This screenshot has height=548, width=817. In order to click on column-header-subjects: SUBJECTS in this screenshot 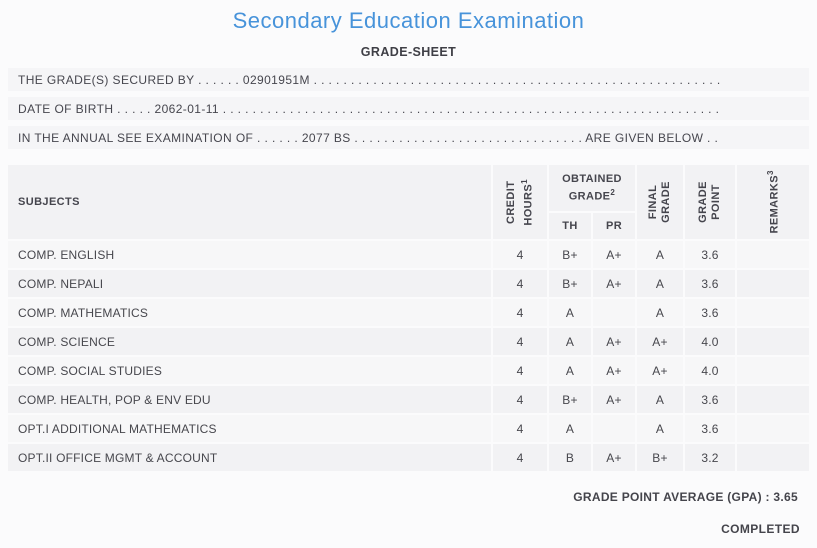, I will do `click(249, 202)`.